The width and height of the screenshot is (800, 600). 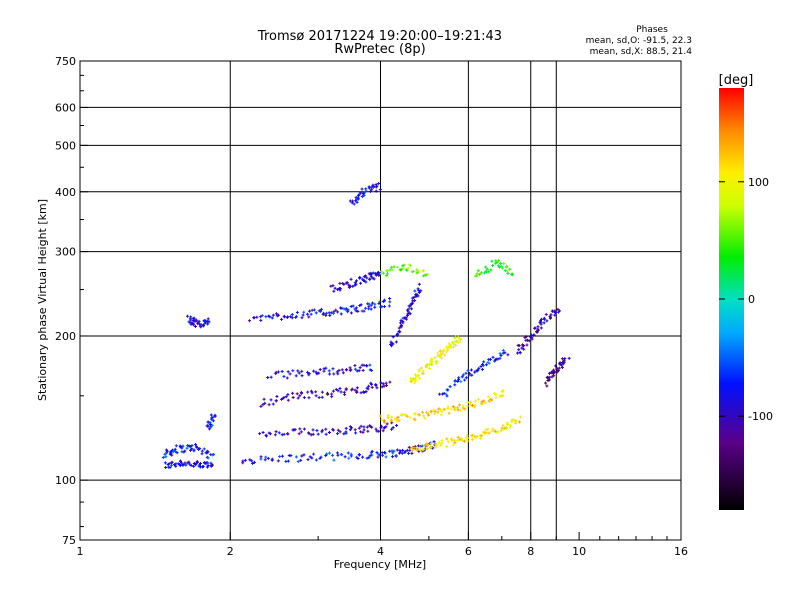 I want to click on y-axis-label: Stationary phase Virtual Height [km], so click(x=42, y=300).